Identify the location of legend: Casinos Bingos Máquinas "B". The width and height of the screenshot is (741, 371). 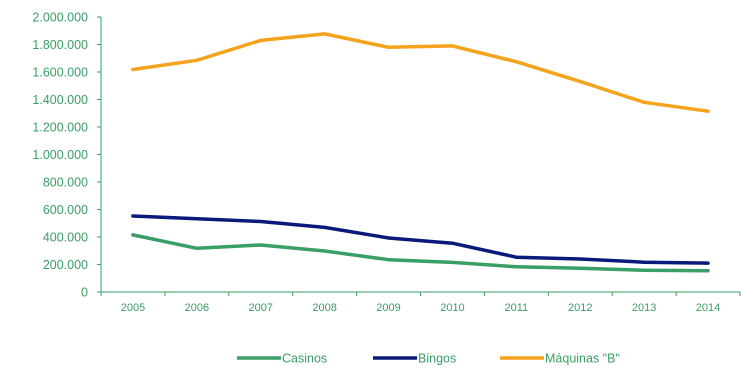
(428, 359).